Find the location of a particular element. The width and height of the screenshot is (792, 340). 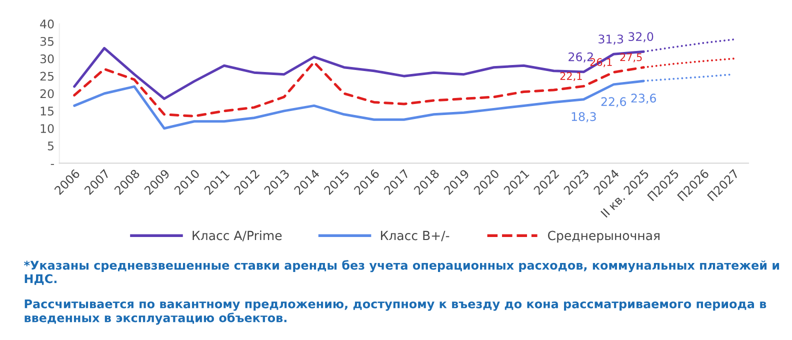

legend-label: Класс A/Prime is located at coordinates (237, 236).